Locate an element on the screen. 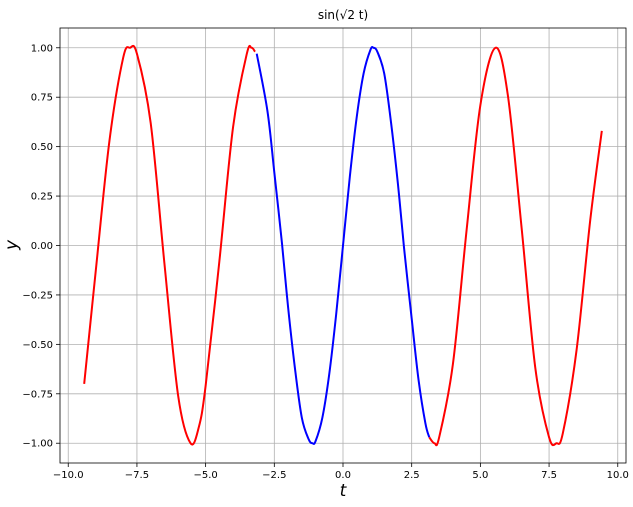 The width and height of the screenshot is (633, 507). x-tick-label: −2.5 is located at coordinates (274, 475).